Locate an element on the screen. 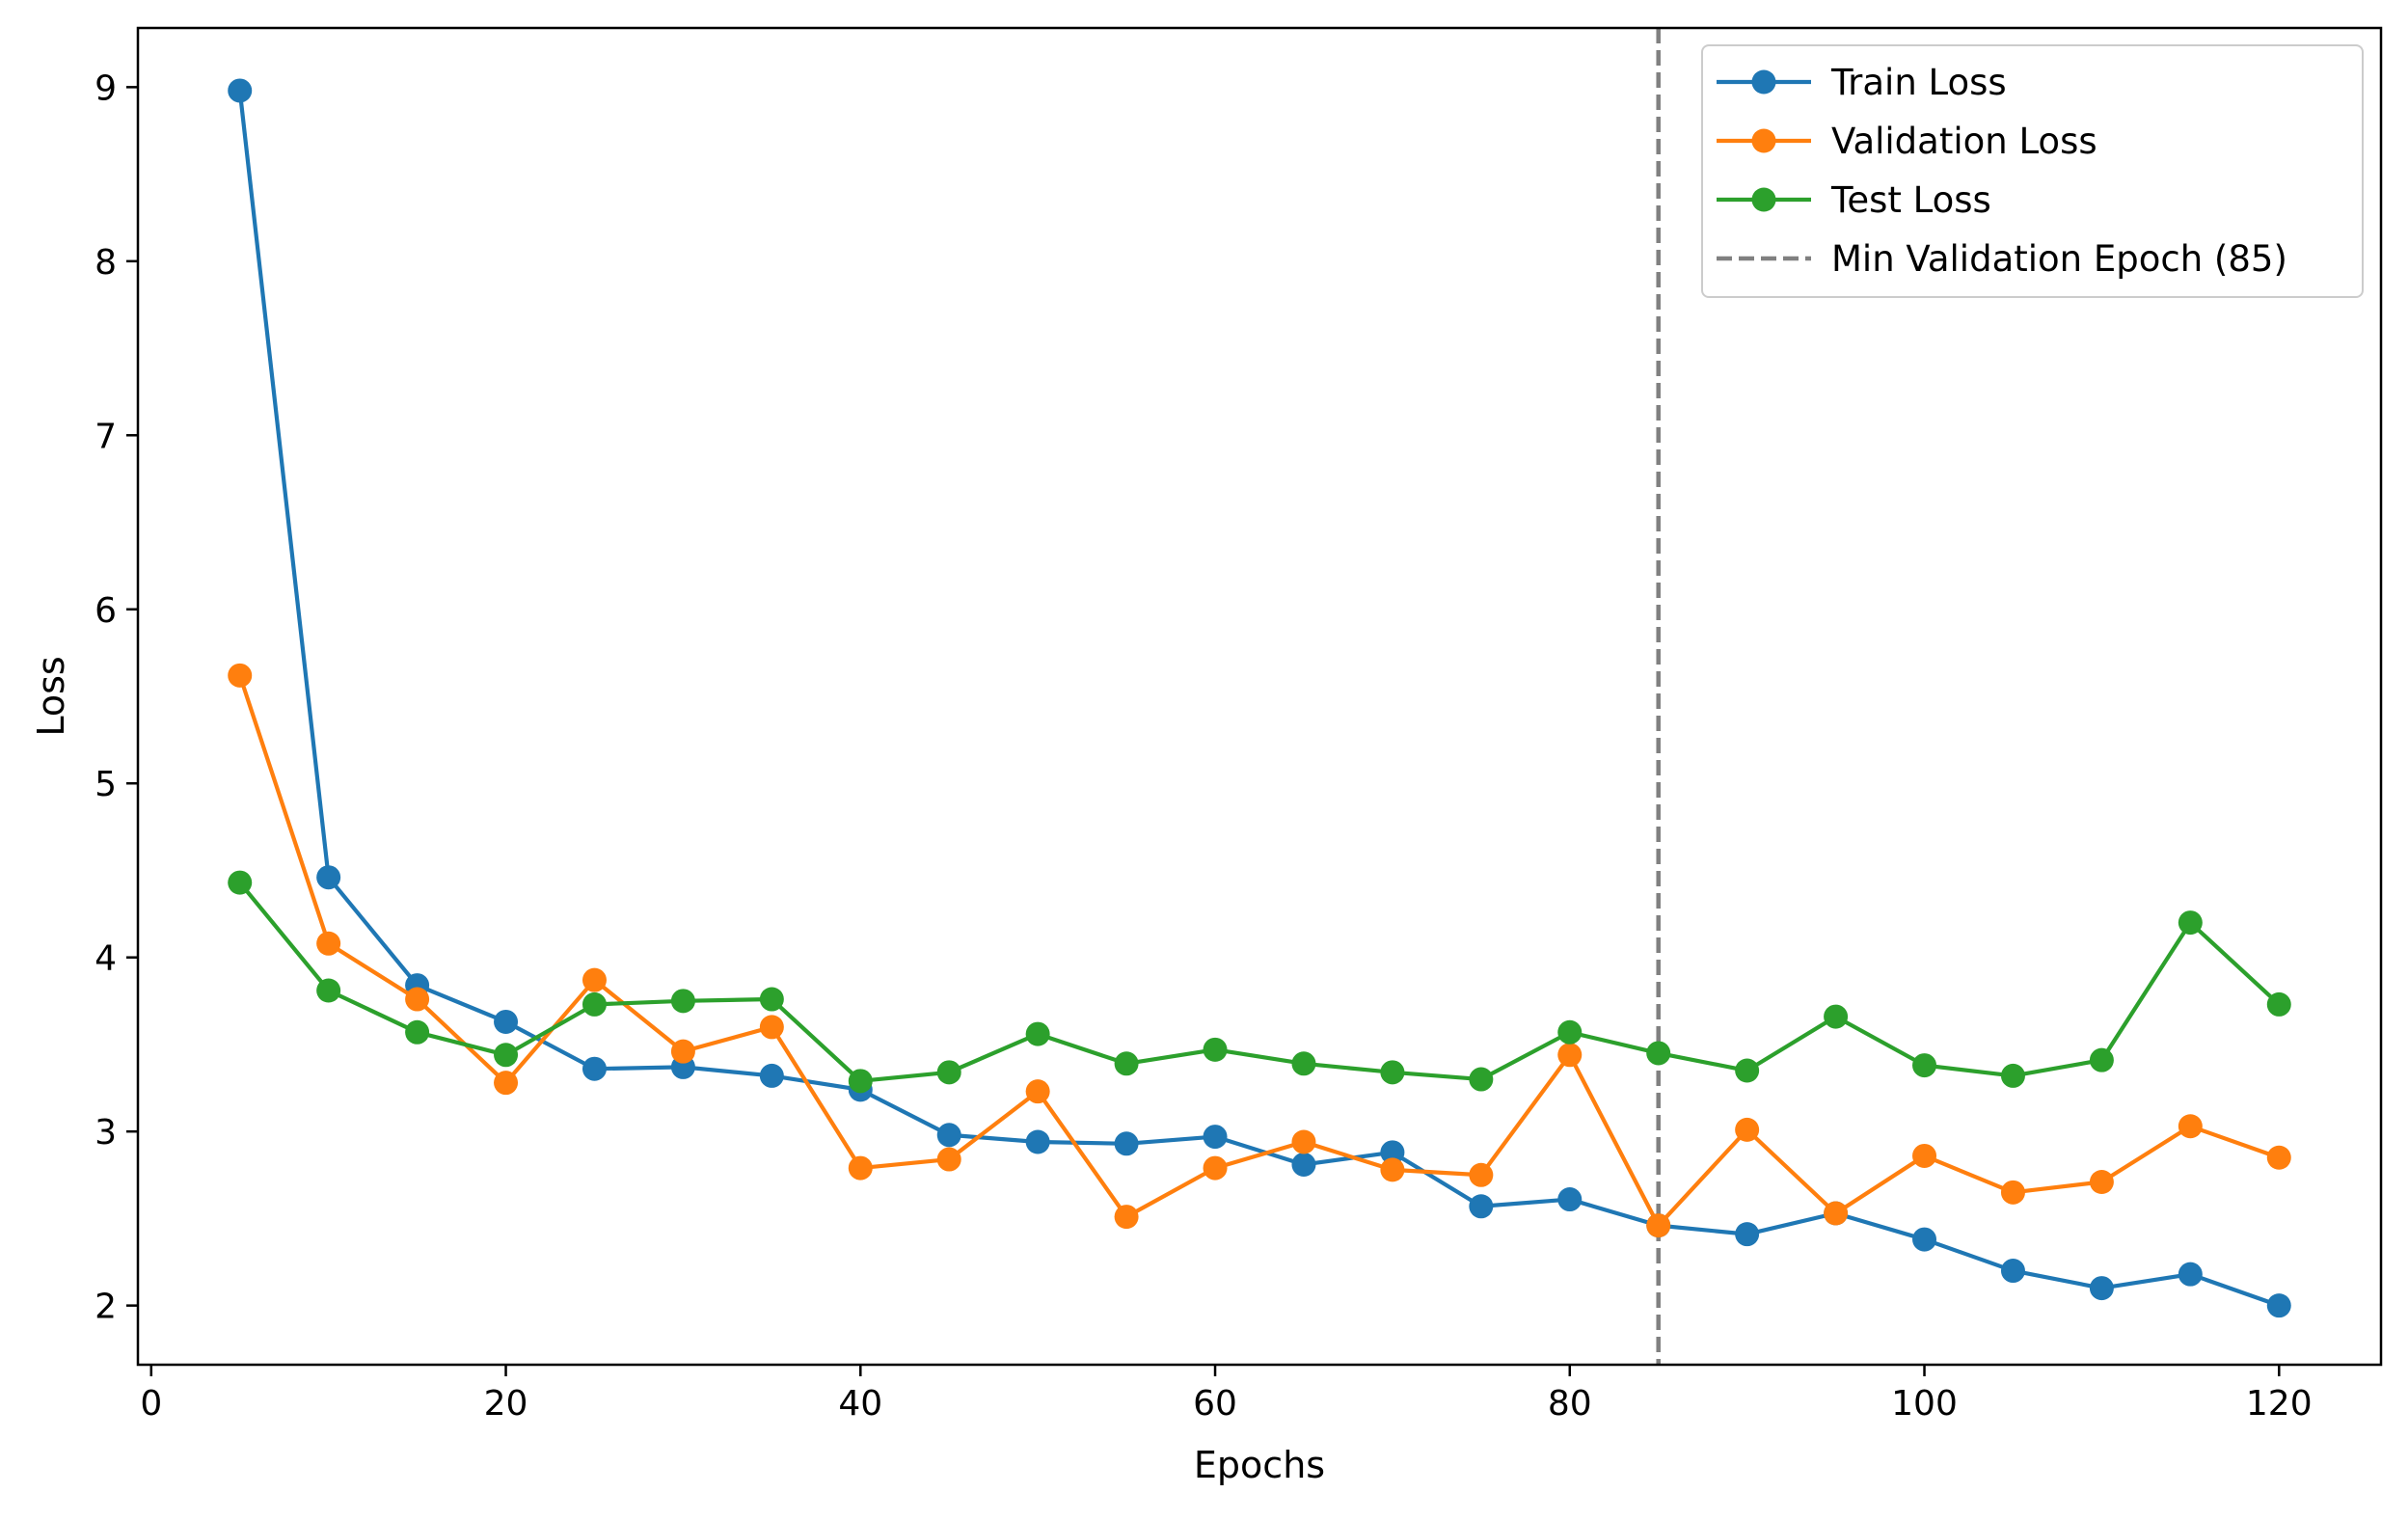 The width and height of the screenshot is (2408, 1520). legend-label: Test Loss is located at coordinates (1910, 200).